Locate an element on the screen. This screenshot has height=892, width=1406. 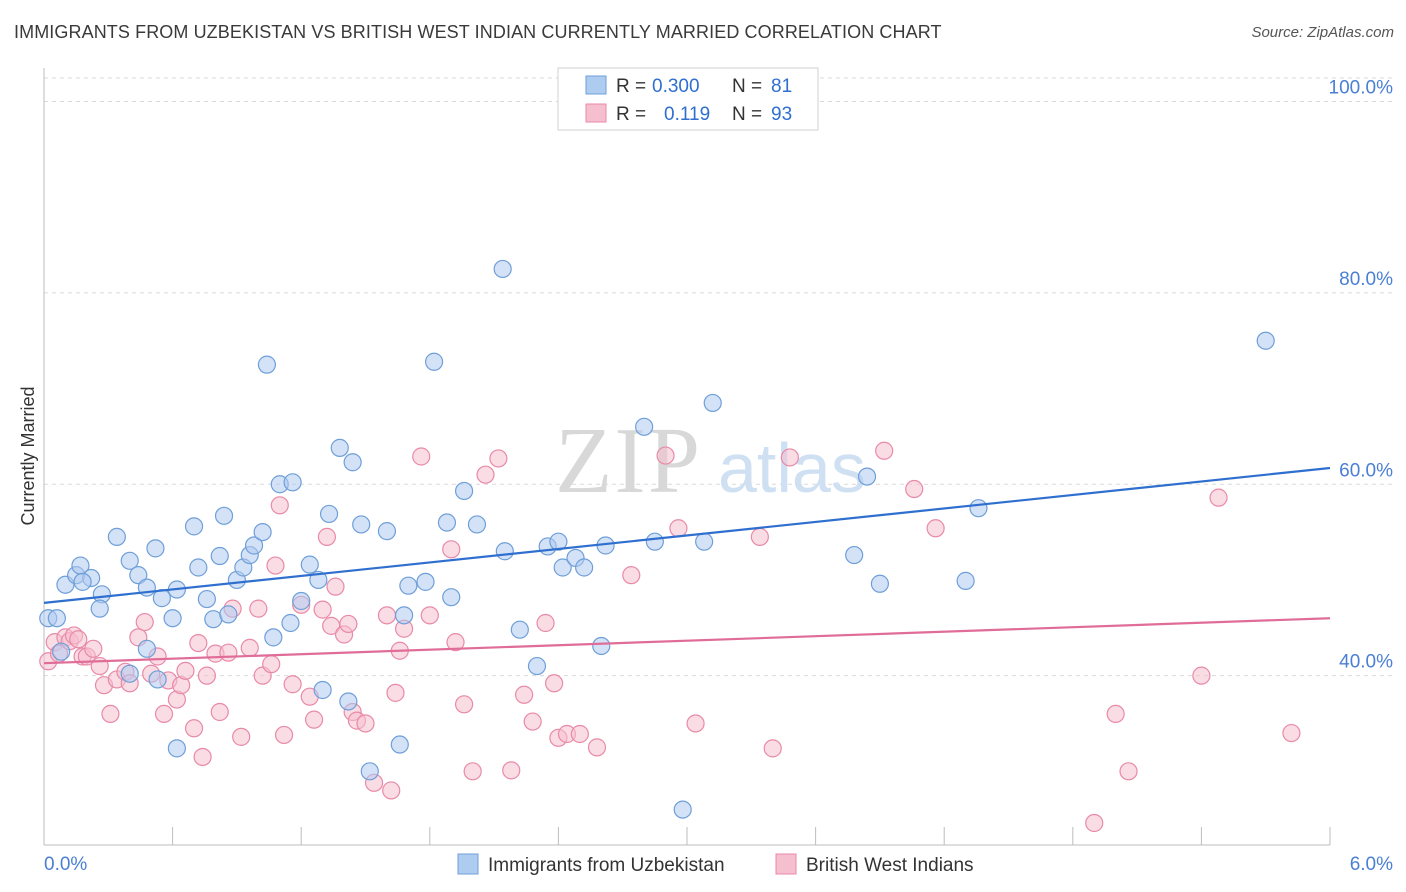
y-tick-labels: 40.0% 60.0% 80.0% 100.0% is located at coordinates (1361, 374).